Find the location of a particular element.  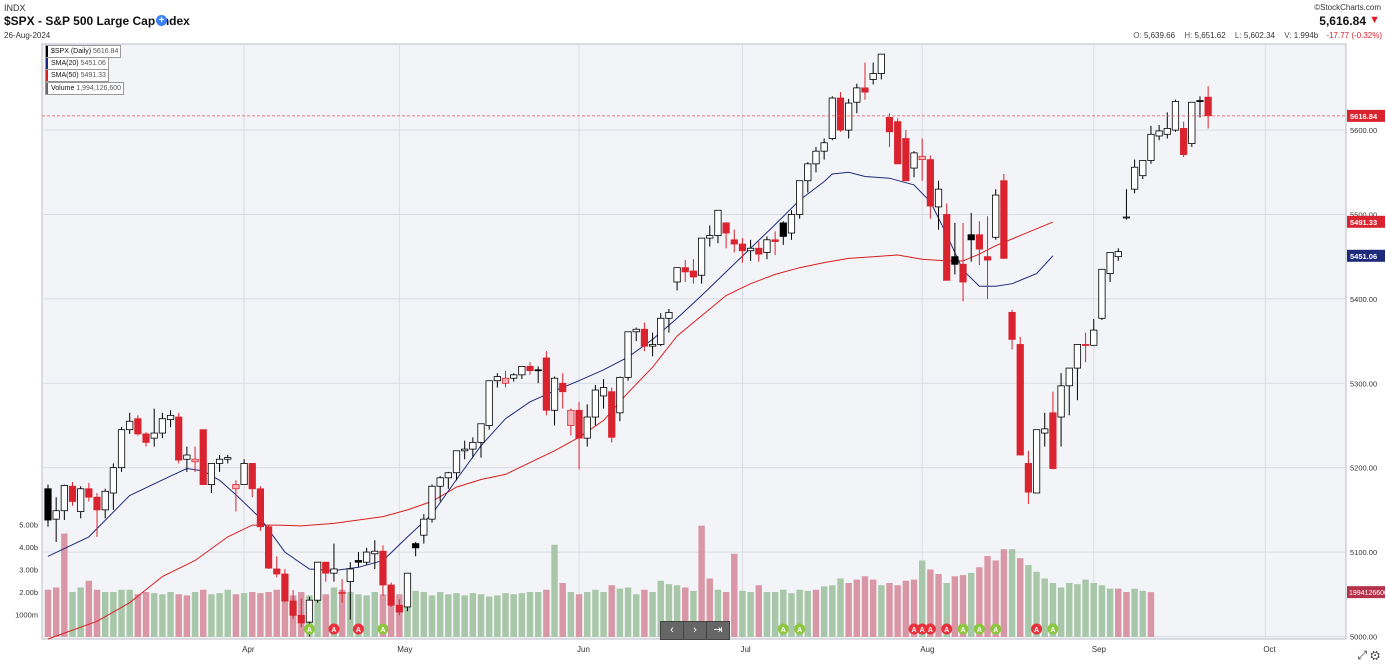

scroll-right-button: › is located at coordinates (695, 630).